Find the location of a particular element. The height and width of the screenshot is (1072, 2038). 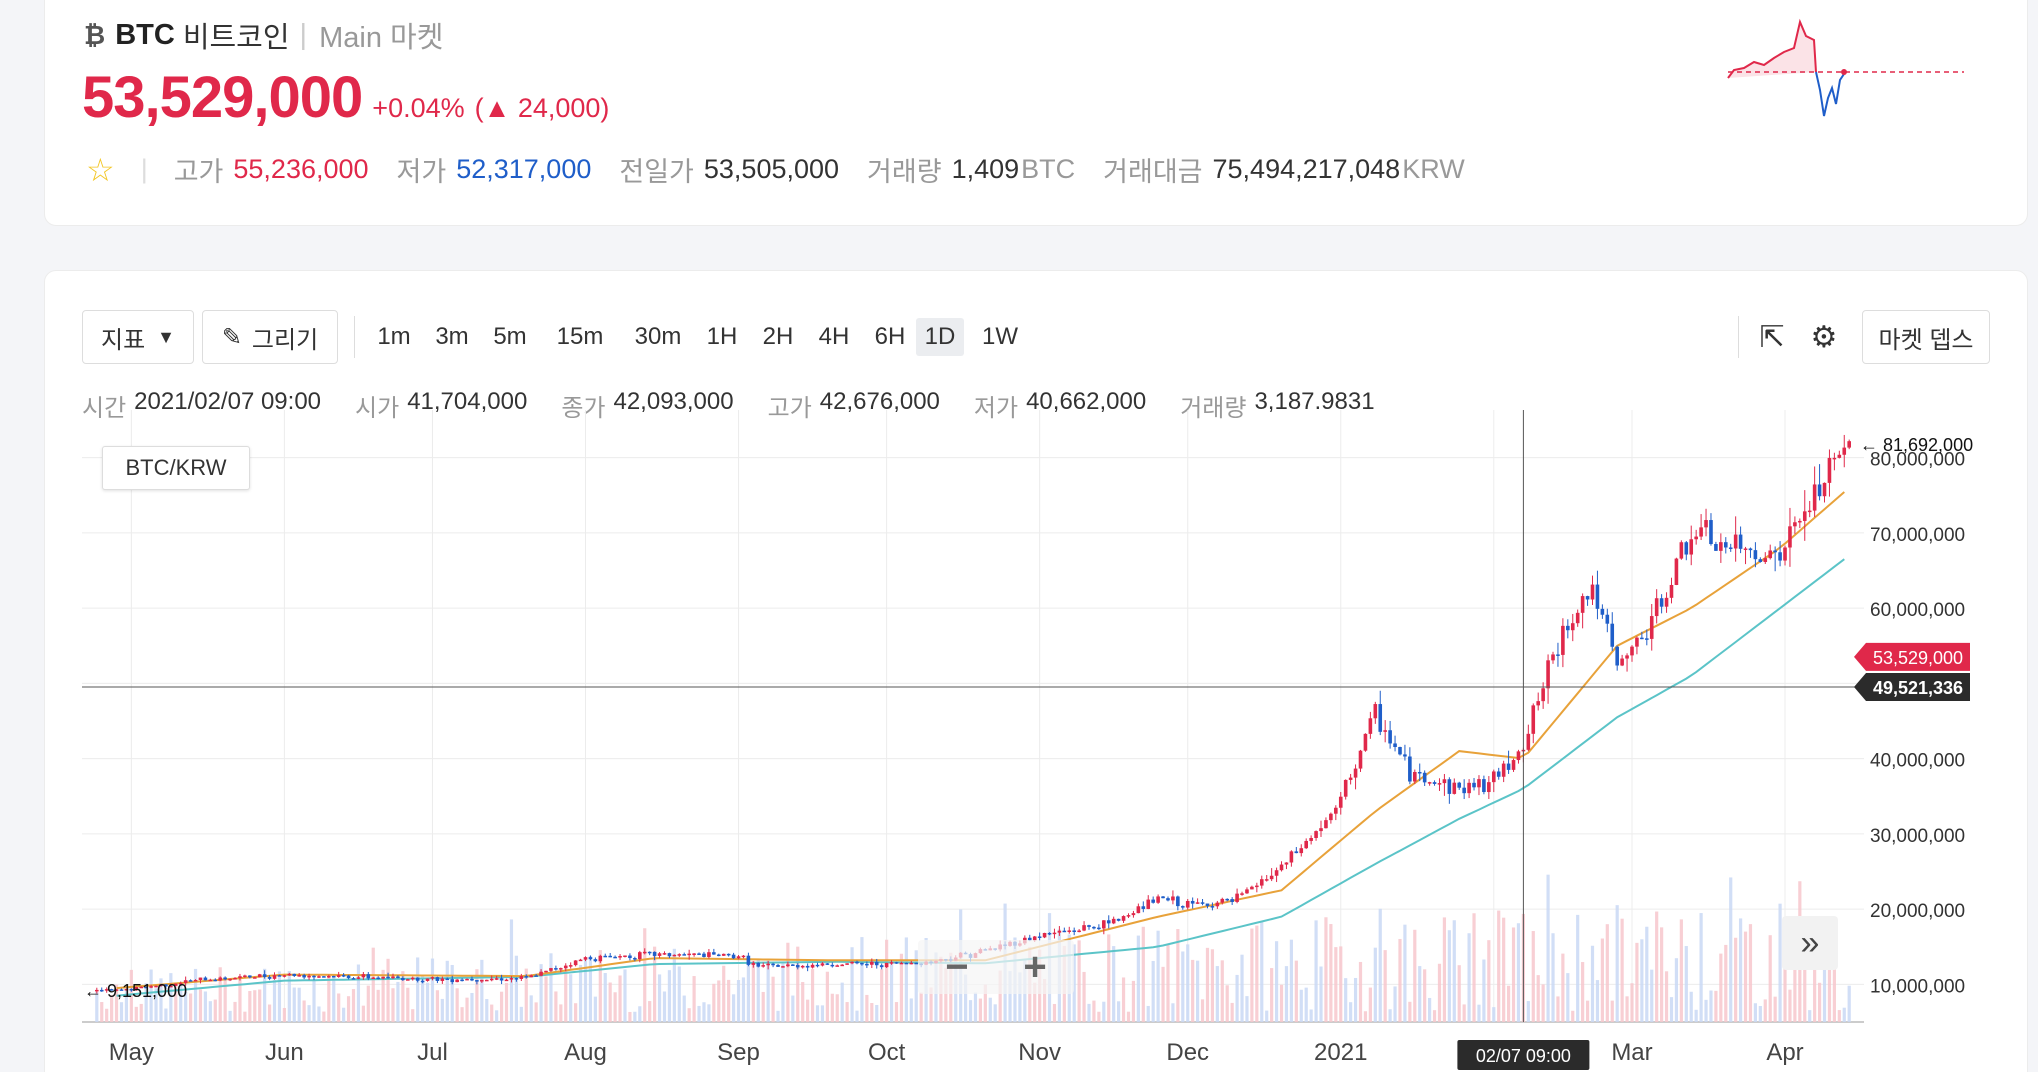

market-label: Main 마켓 is located at coordinates (381, 38).